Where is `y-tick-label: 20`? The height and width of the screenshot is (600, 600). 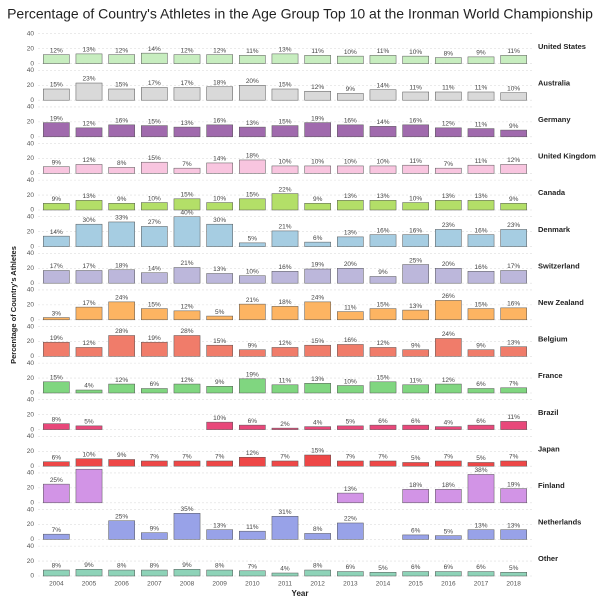
y-tick-label: 20 is located at coordinates (31, 414).